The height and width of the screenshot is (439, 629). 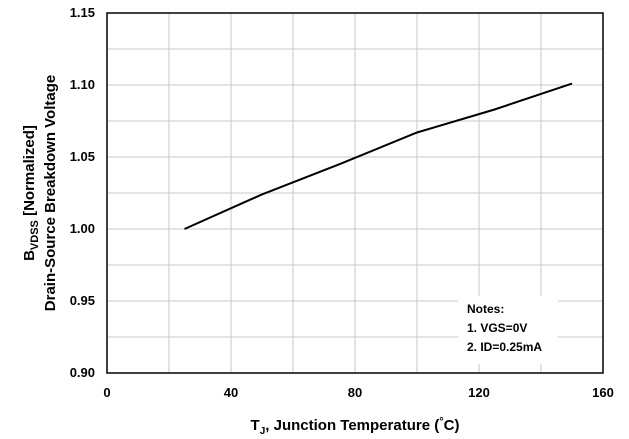 What do you see at coordinates (82, 12) in the screenshot?
I see `y-tick-label: 1.15` at bounding box center [82, 12].